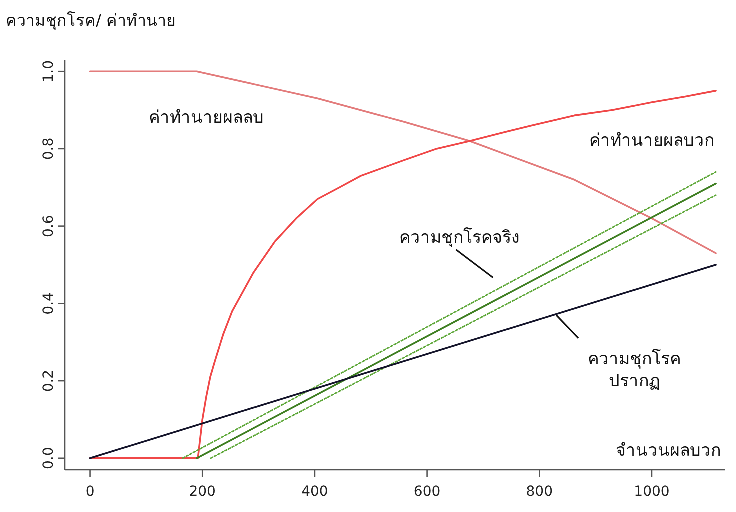  What do you see at coordinates (651, 141) in the screenshot?
I see `annotation: ค่าทำนายผลบวก` at bounding box center [651, 141].